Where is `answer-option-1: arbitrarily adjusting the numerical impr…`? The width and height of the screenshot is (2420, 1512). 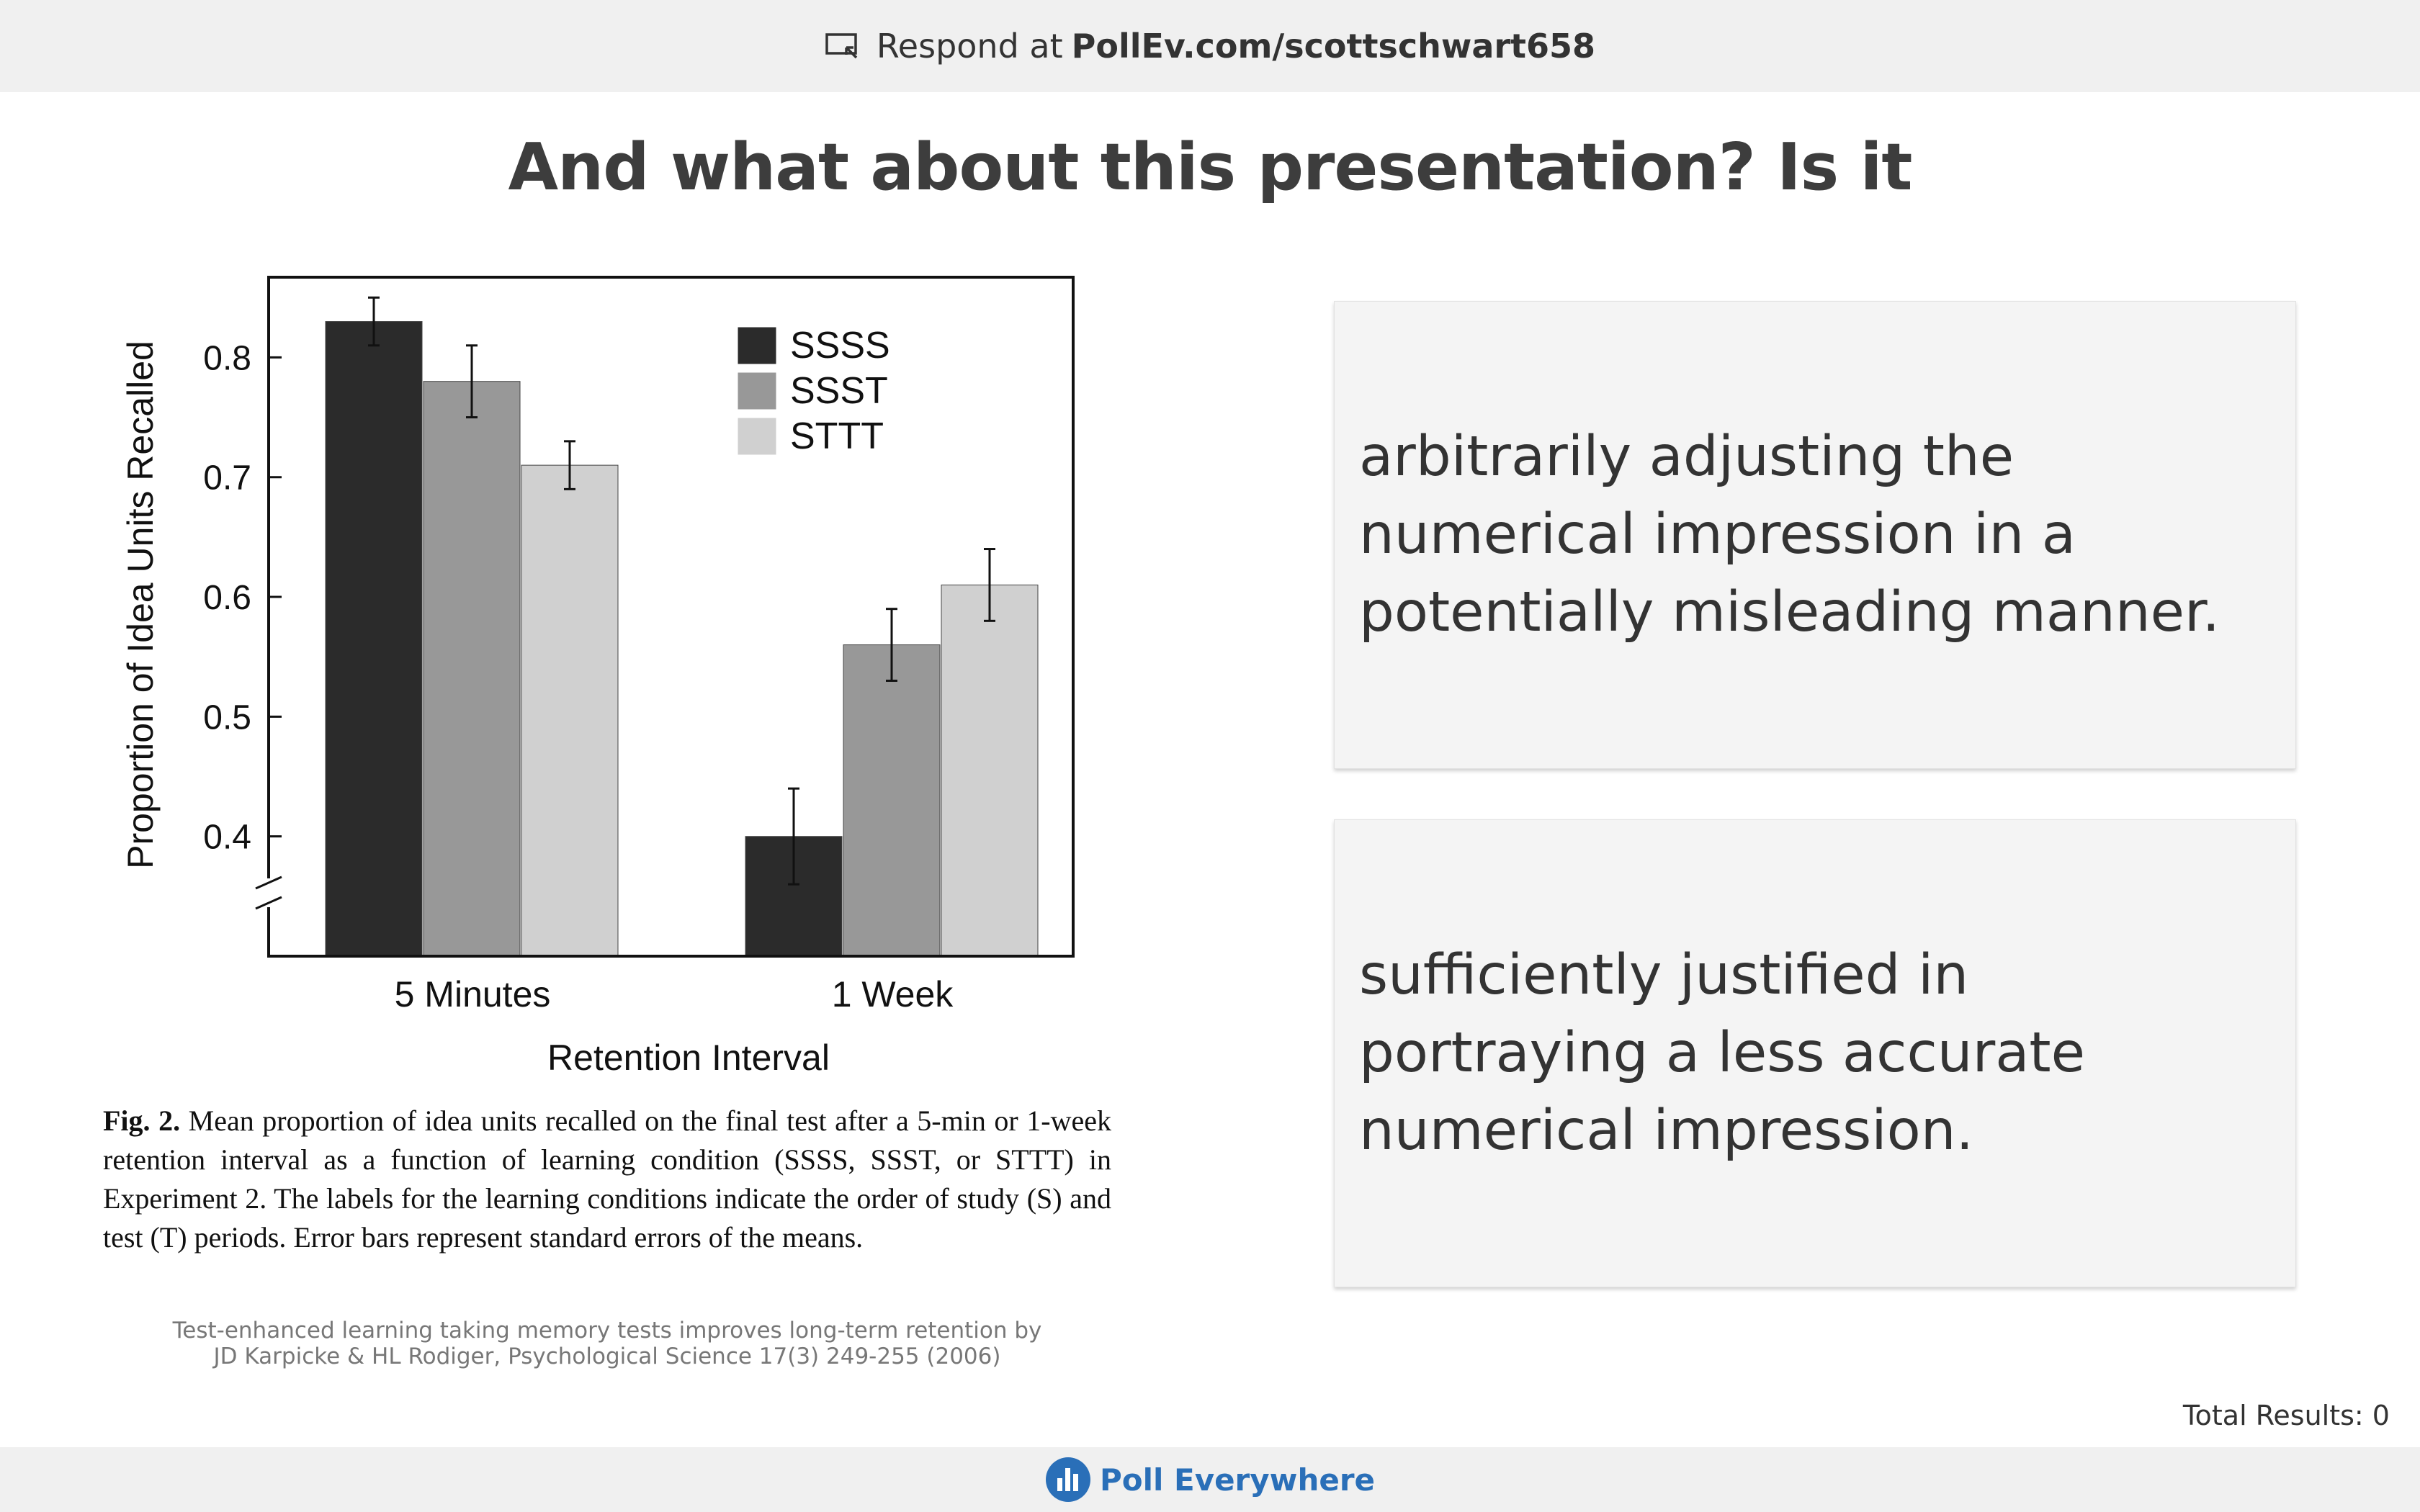 answer-option-1: arbitrarily adjusting the numerical impr… is located at coordinates (1815, 535).